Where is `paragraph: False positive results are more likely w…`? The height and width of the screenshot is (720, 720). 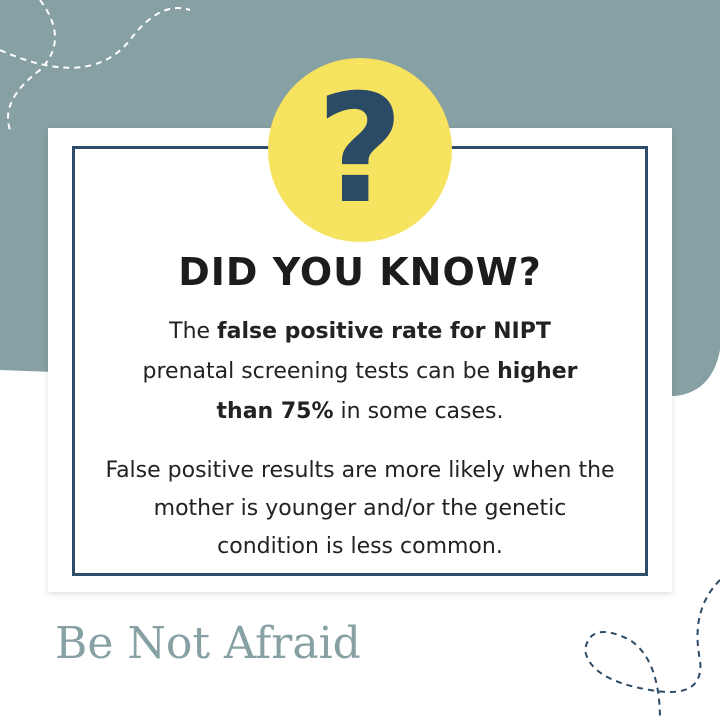
paragraph: False positive results are more likely w… is located at coordinates (360, 508).